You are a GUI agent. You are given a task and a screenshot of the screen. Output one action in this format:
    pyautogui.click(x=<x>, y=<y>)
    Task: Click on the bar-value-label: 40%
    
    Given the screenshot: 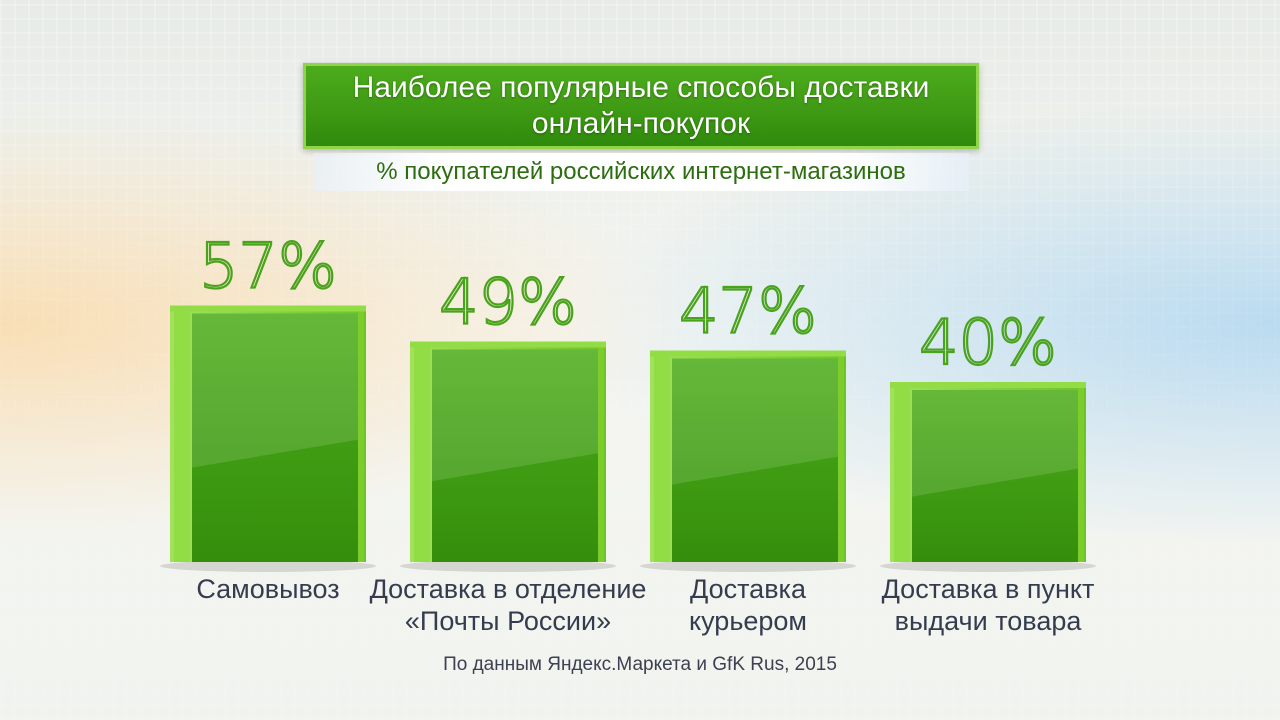 What is the action you would take?
    pyautogui.click(x=988, y=342)
    